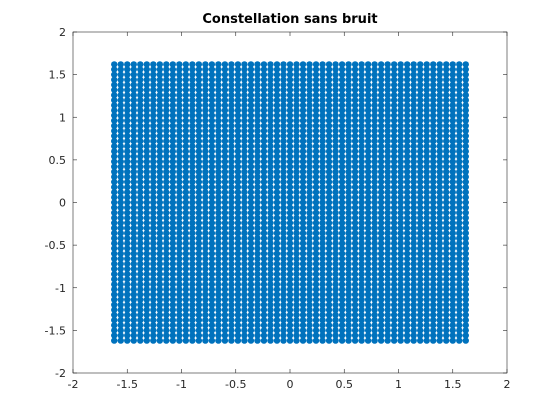 The height and width of the screenshot is (420, 560). Describe the element at coordinates (62, 203) in the screenshot. I see `y-tick-label: 0` at that location.